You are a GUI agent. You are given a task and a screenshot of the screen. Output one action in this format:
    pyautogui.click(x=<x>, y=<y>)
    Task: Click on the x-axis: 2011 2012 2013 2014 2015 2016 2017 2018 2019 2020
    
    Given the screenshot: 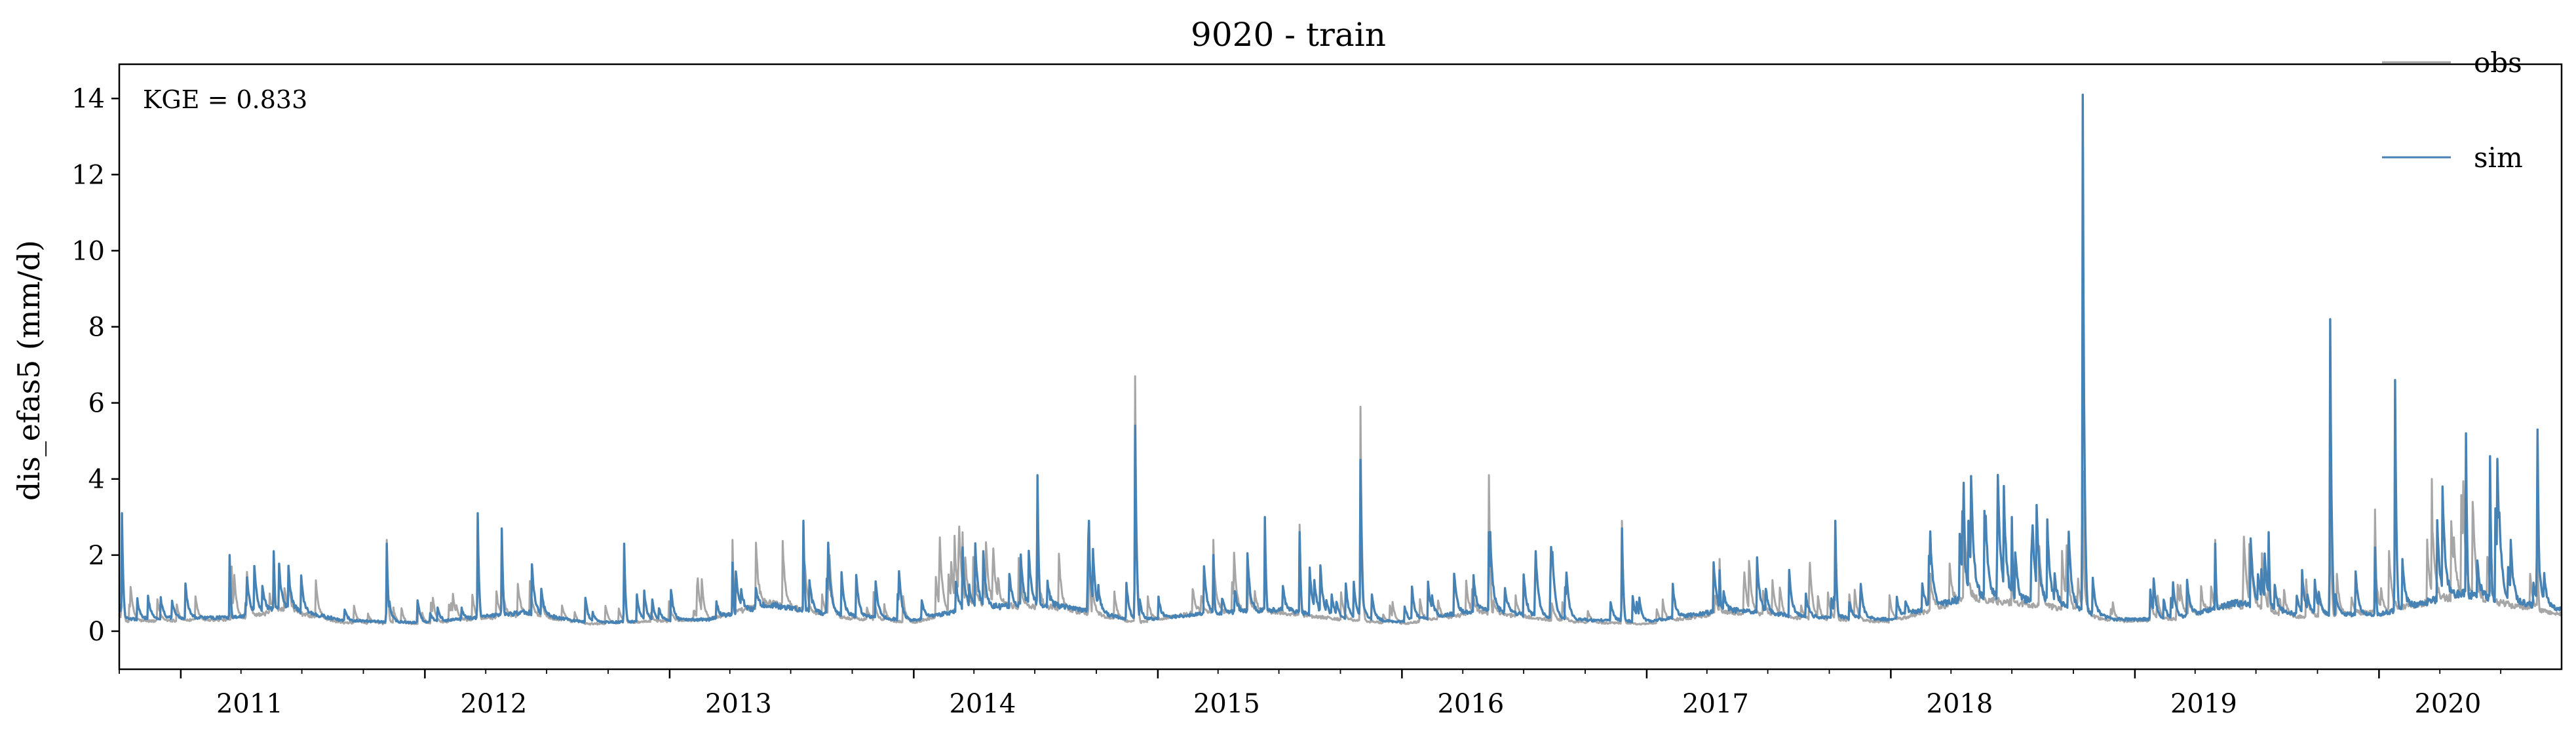 What is the action you would take?
    pyautogui.click(x=1310, y=694)
    